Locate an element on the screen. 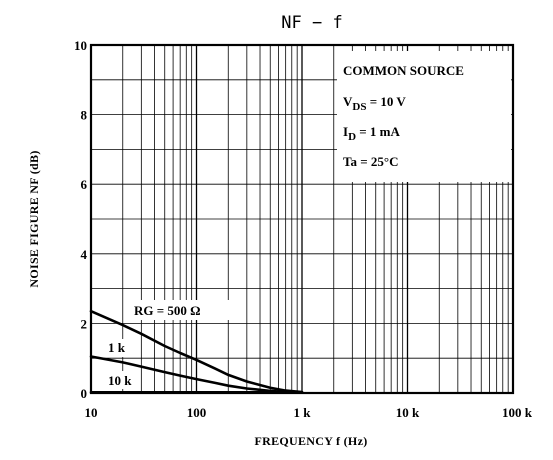  curves is located at coordinates (196, 351).